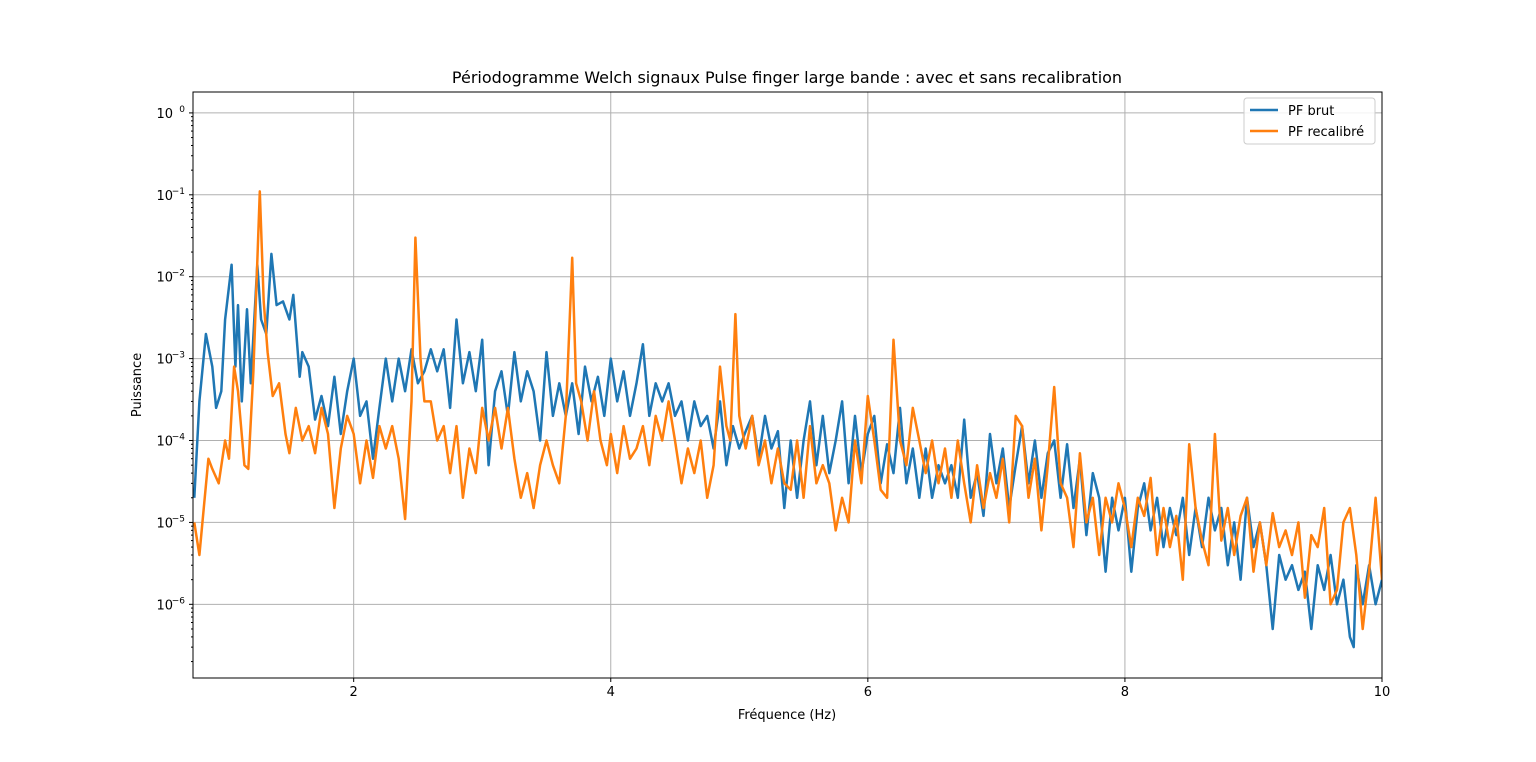  What do you see at coordinates (354, 692) in the screenshot?
I see `x-tick-label: 2` at bounding box center [354, 692].